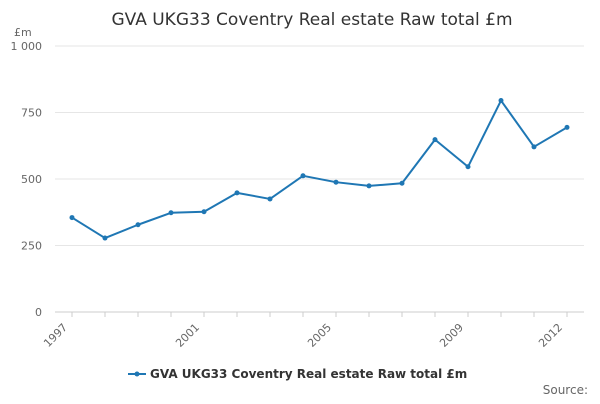 Image resolution: width=600 pixels, height=404 pixels. Describe the element at coordinates (23, 32) in the screenshot. I see `y-axis-unit-label: £m` at that location.